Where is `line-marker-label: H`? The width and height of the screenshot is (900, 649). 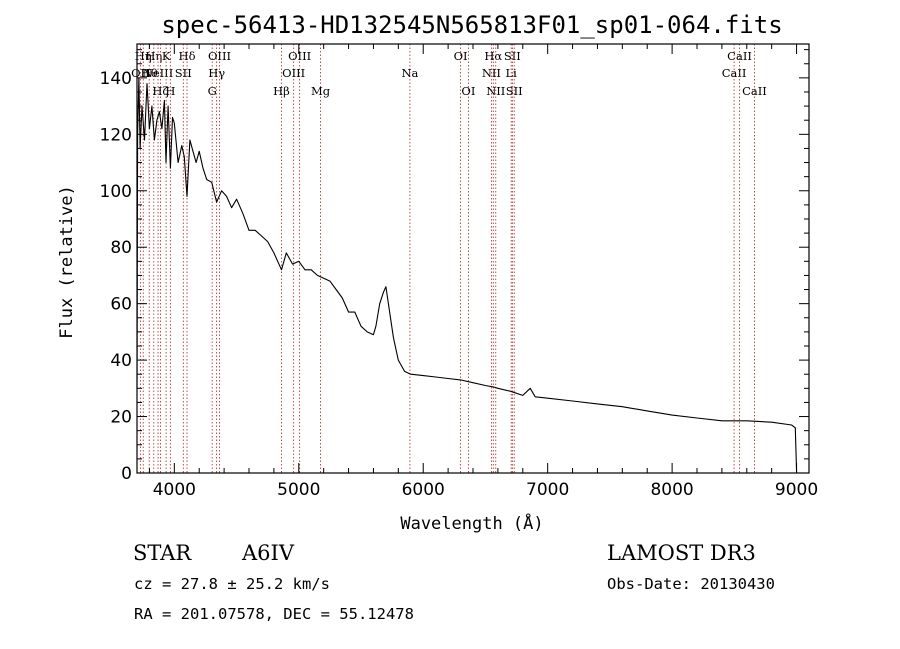 line-marker-label: H is located at coordinates (170, 91).